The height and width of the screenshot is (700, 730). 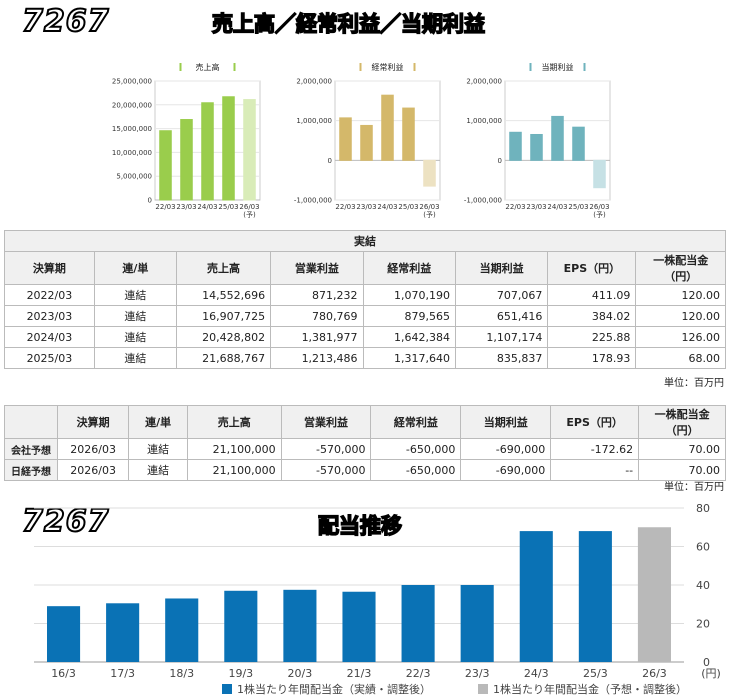 What do you see at coordinates (317, 295) in the screenshot?
I see `table-cell: 871,232` at bounding box center [317, 295].